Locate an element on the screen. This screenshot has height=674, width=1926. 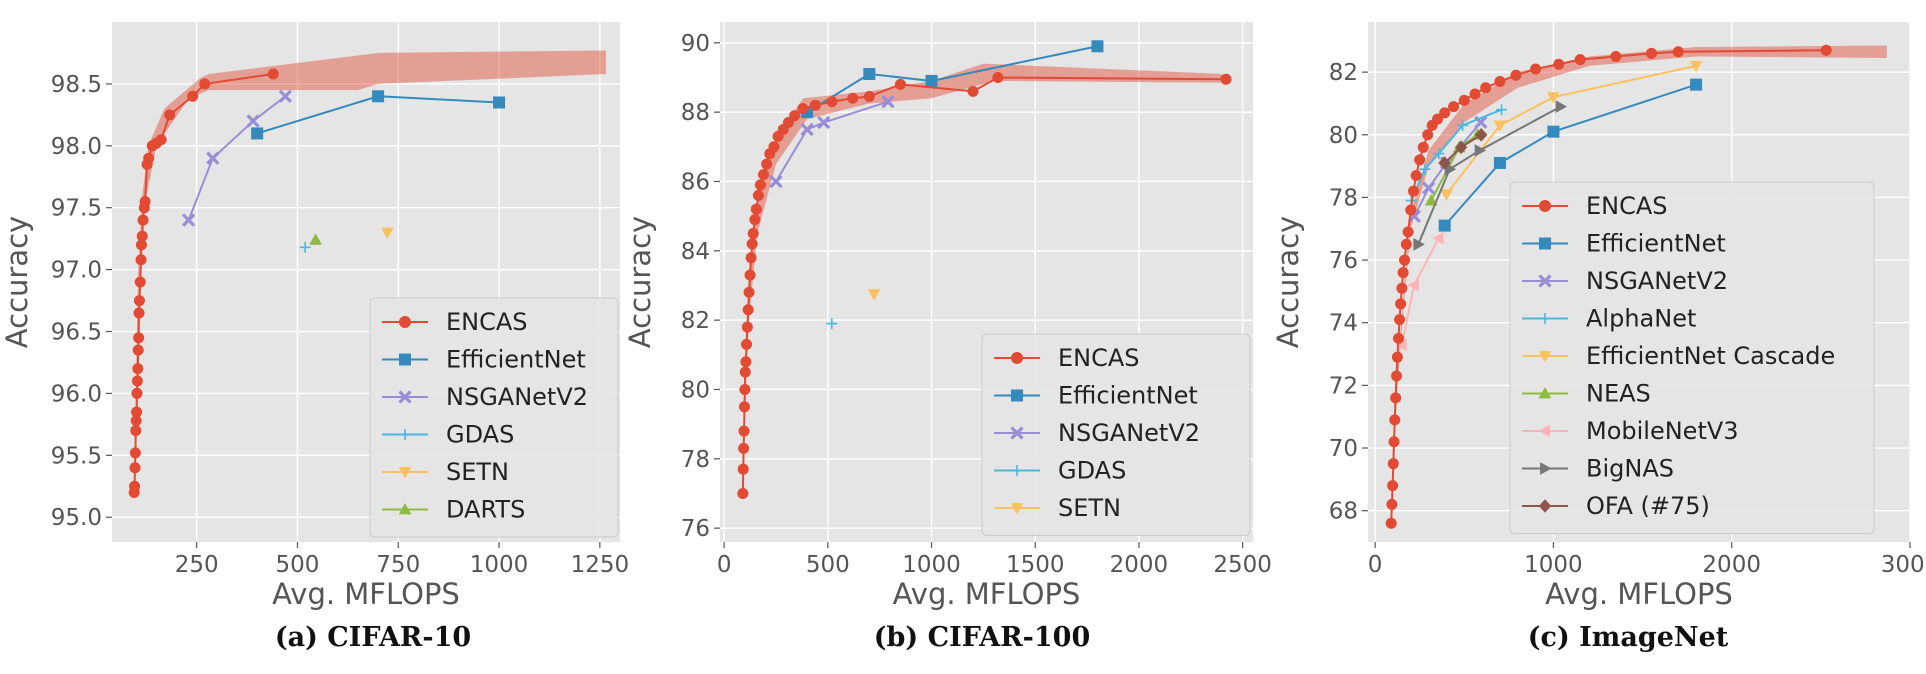
legend-marker-mobilenetv3 is located at coordinates (1544, 431).